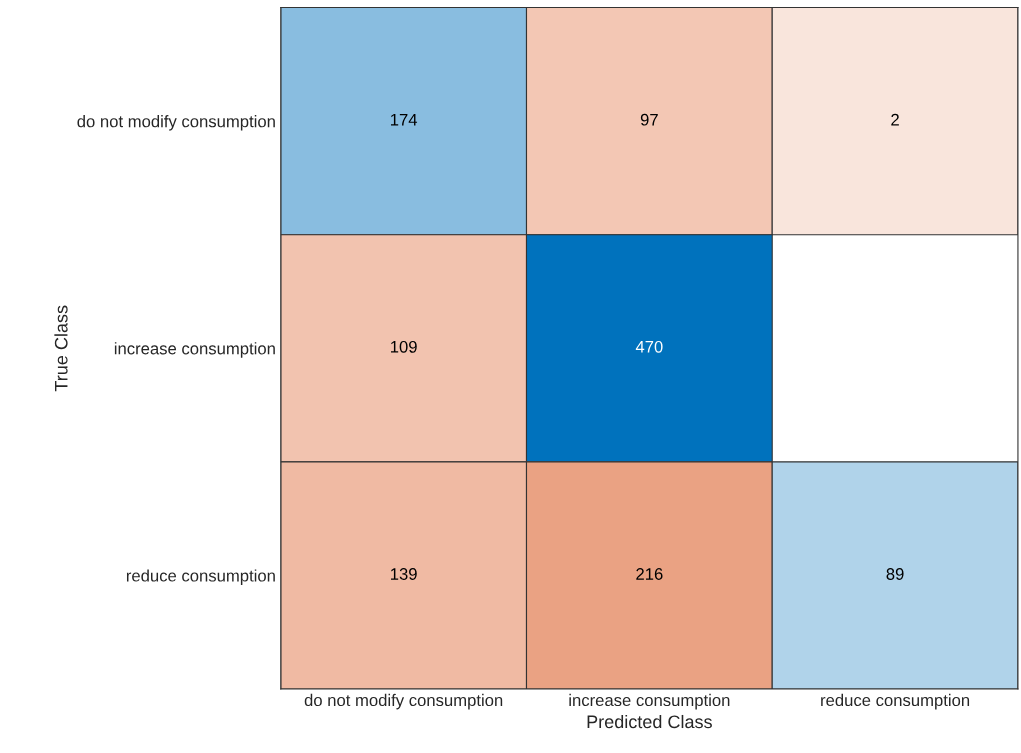 Image resolution: width=1021 pixels, height=753 pixels. I want to click on x-axis-title: Predicted Class, so click(649, 721).